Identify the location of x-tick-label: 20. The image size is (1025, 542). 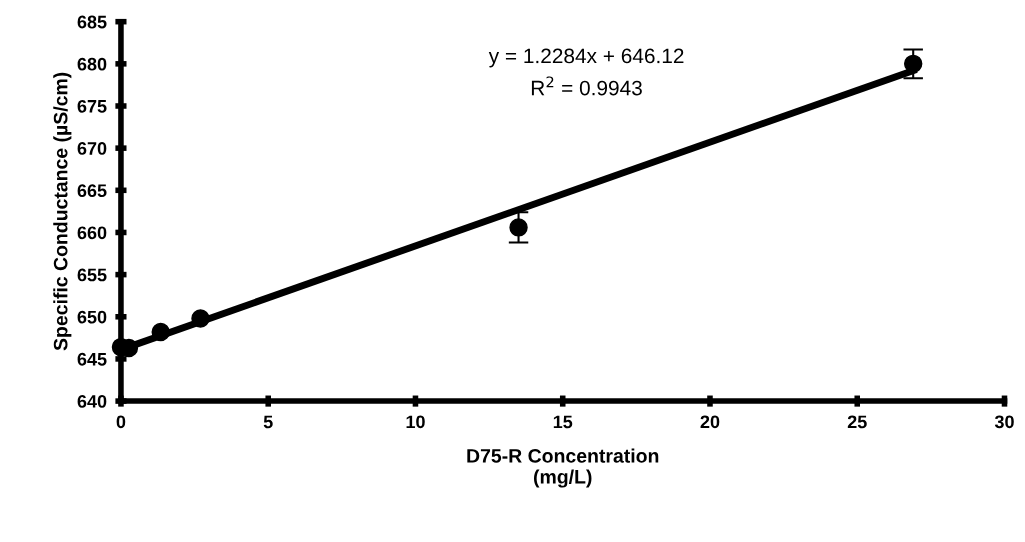
(710, 422).